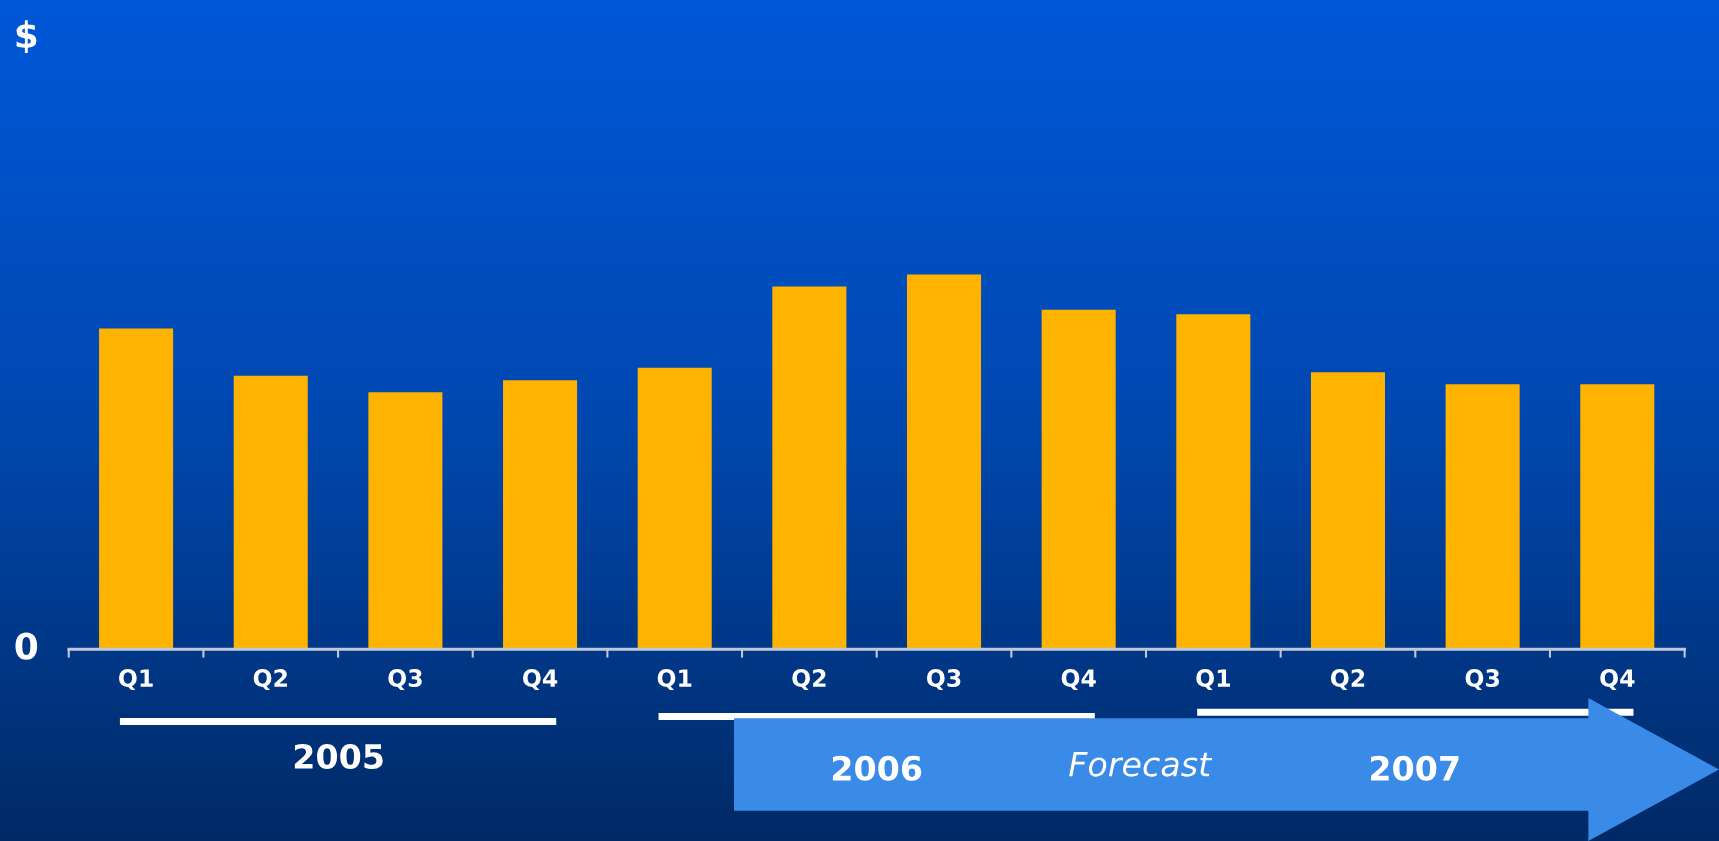 This screenshot has width=1719, height=841. Describe the element at coordinates (1414, 768) in the screenshot. I see `text: 2007` at that location.